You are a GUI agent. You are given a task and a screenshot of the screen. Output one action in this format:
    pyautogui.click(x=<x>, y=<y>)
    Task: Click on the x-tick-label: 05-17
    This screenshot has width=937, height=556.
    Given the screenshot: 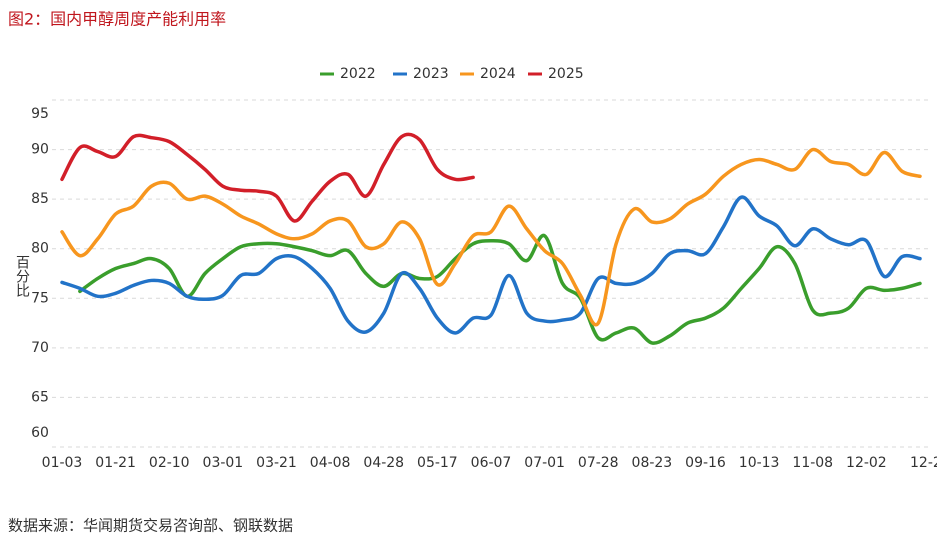 What is the action you would take?
    pyautogui.click(x=437, y=463)
    